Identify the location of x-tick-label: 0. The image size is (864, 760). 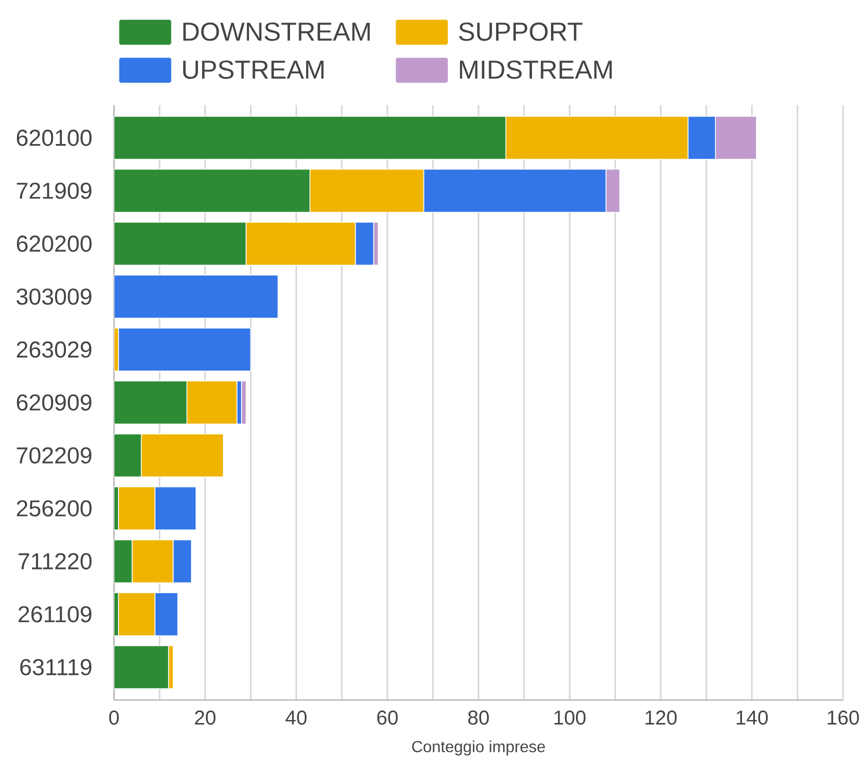
(114, 717).